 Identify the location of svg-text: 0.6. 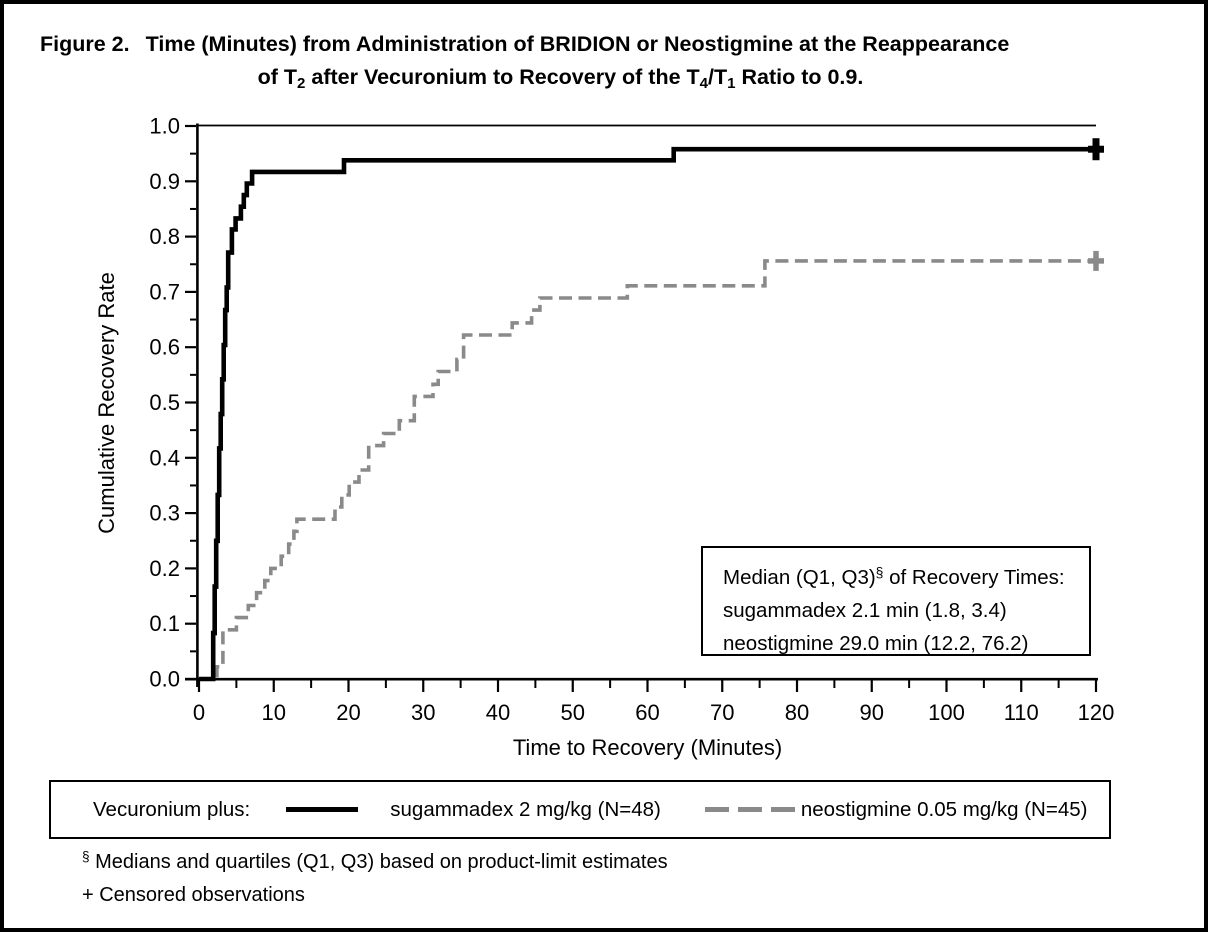
(164, 347).